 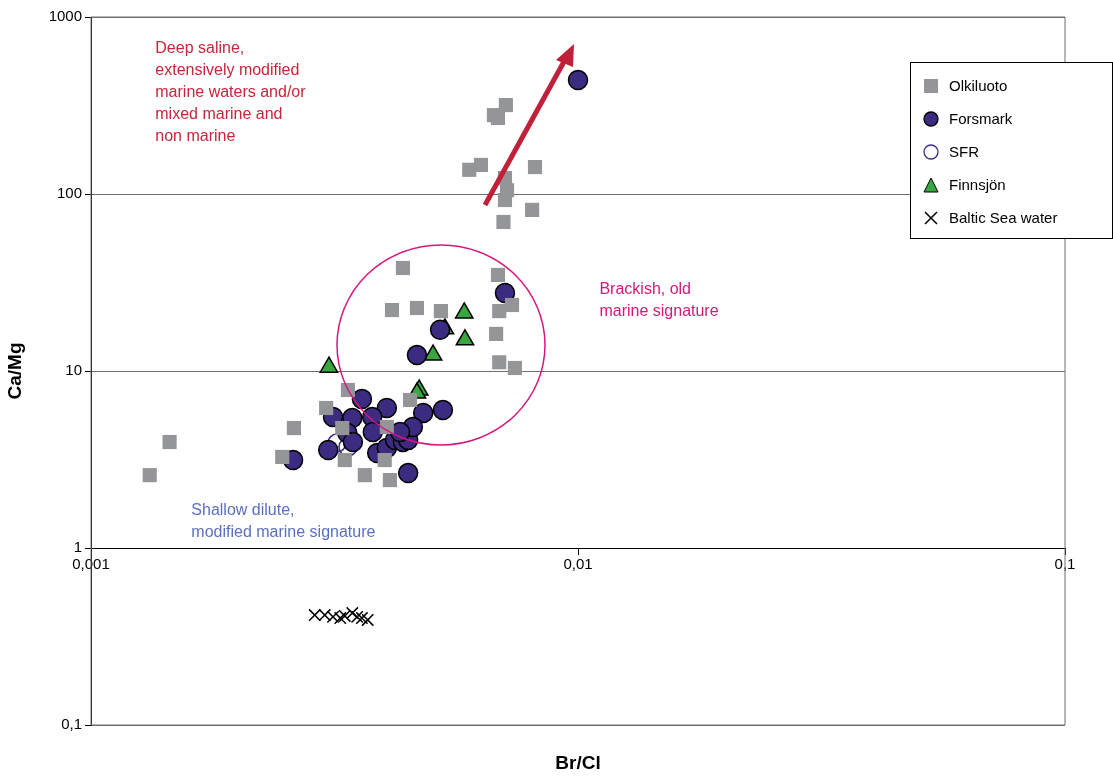 I want to click on y-tick-label: 100, so click(x=69, y=193).